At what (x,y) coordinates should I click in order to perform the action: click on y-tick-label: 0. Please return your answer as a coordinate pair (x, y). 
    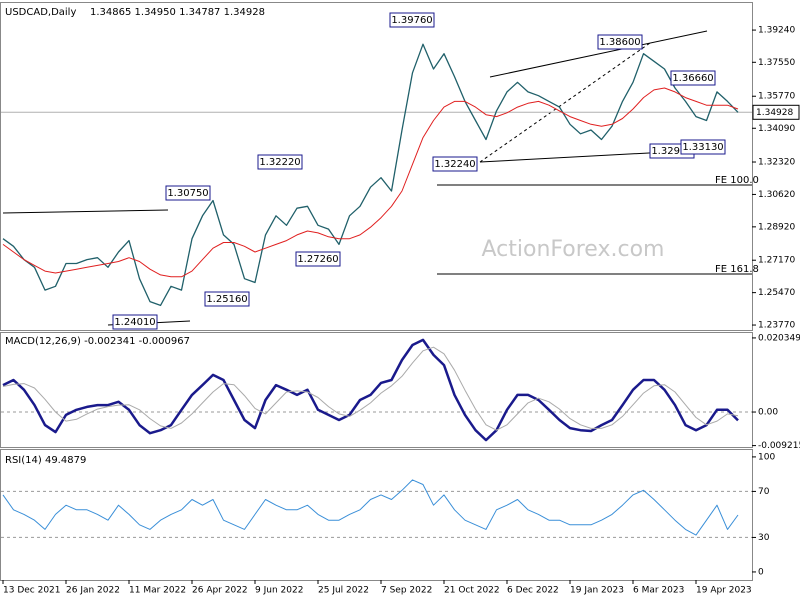
    Looking at the image, I should click on (761, 572).